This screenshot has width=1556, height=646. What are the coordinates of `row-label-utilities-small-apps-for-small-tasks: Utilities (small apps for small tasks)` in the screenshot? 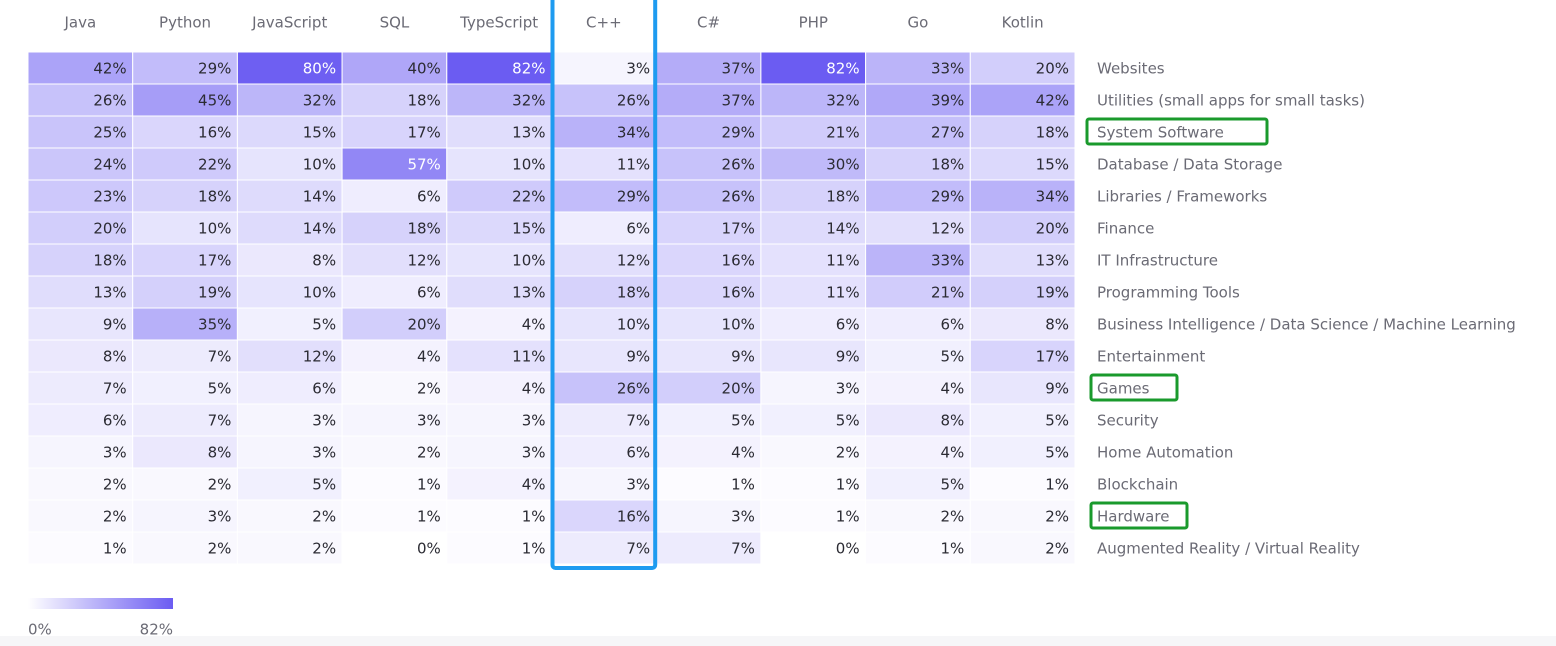 It's located at (1231, 101).